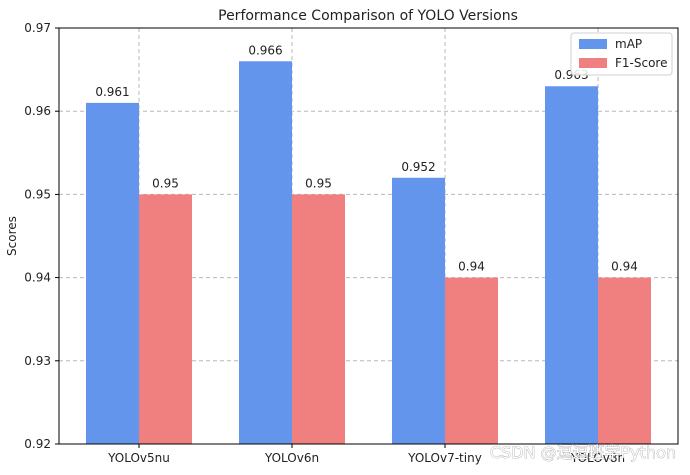  I want to click on bar-map-yolov5nu, so click(112, 273).